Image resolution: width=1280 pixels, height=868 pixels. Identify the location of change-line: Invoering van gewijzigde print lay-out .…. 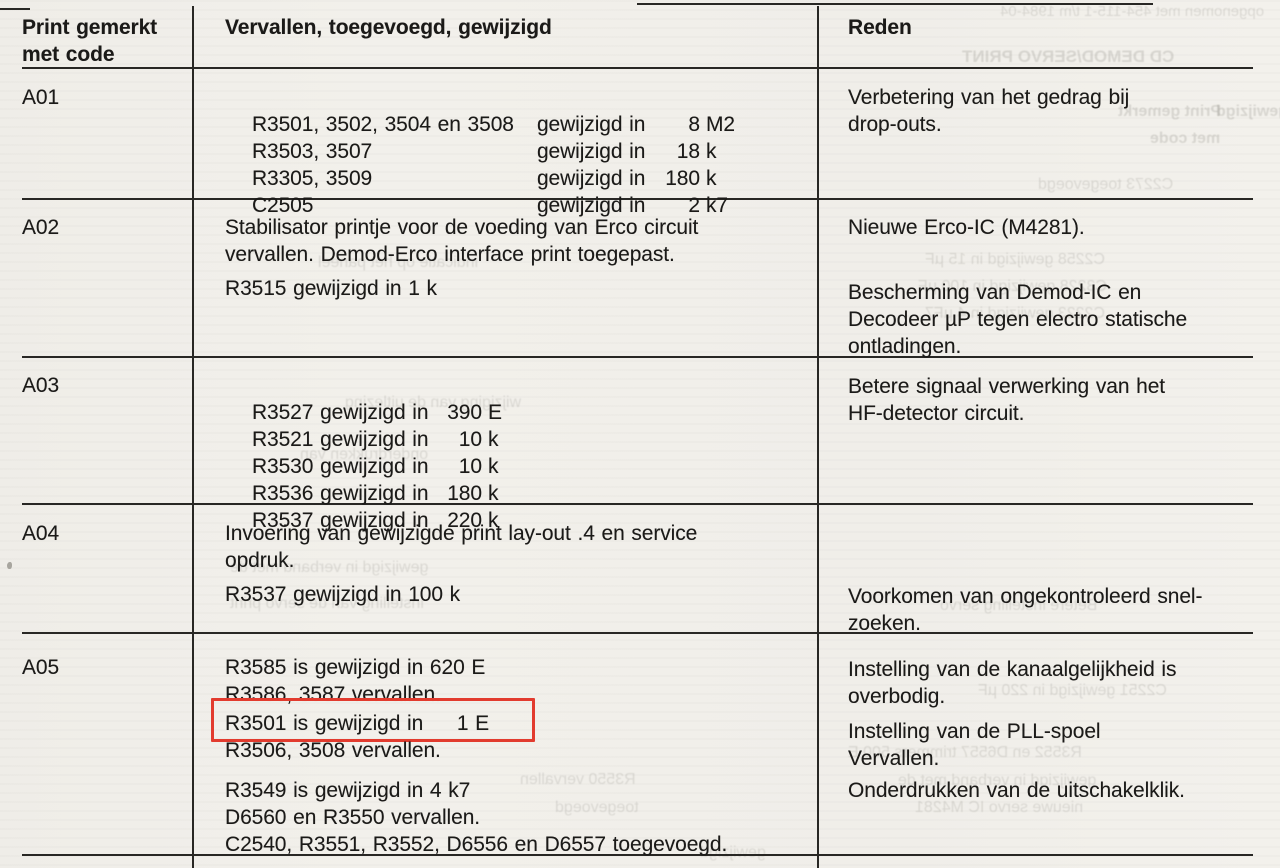
(461, 533).